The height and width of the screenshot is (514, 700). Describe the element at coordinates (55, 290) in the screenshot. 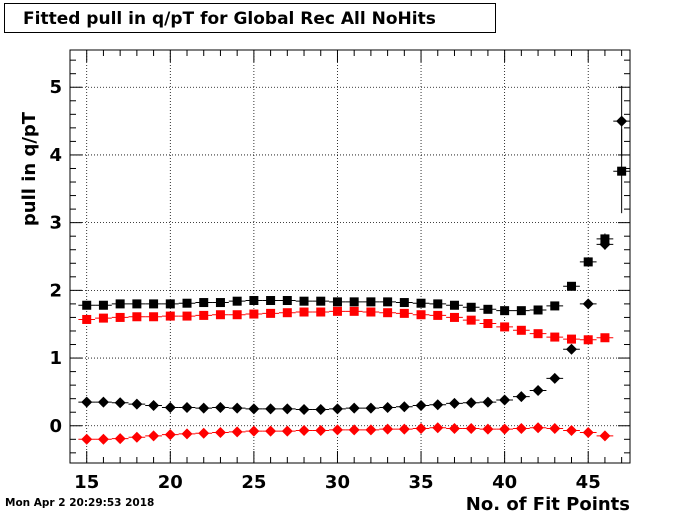

I see `y-tick-label: 2` at that location.